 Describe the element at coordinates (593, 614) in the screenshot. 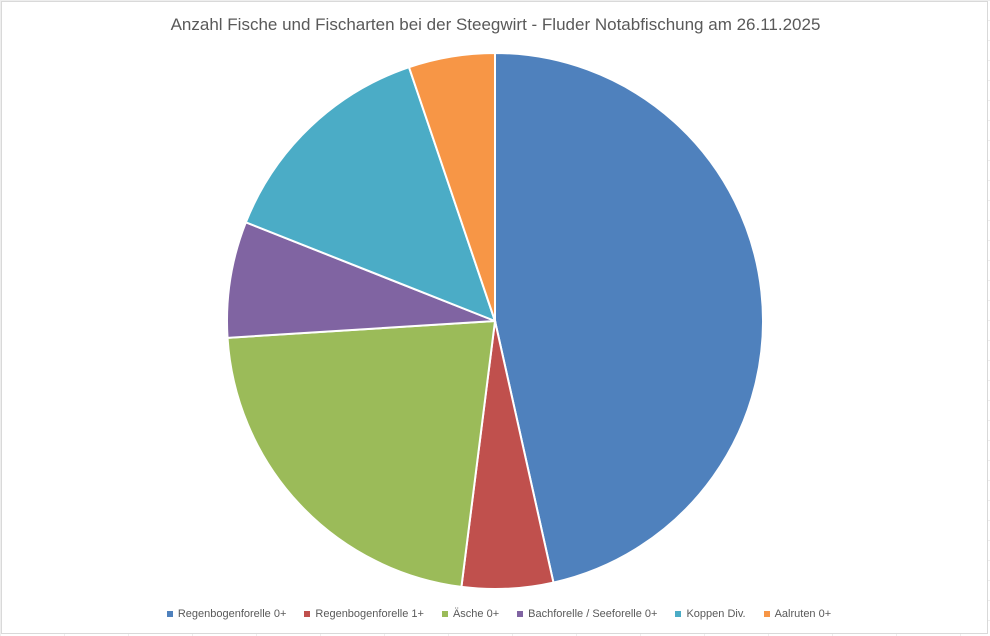

I see `legend-label: Bachforelle / Seeforelle 0+` at that location.